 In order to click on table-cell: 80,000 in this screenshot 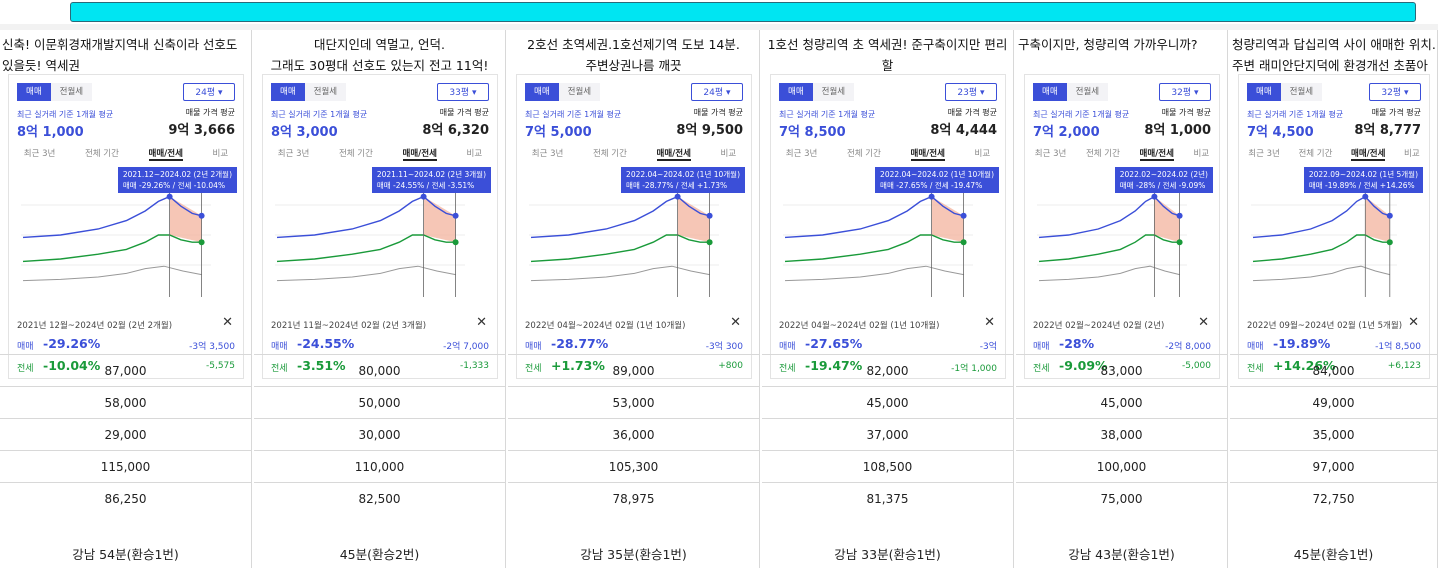, I will do `click(379, 370)`.